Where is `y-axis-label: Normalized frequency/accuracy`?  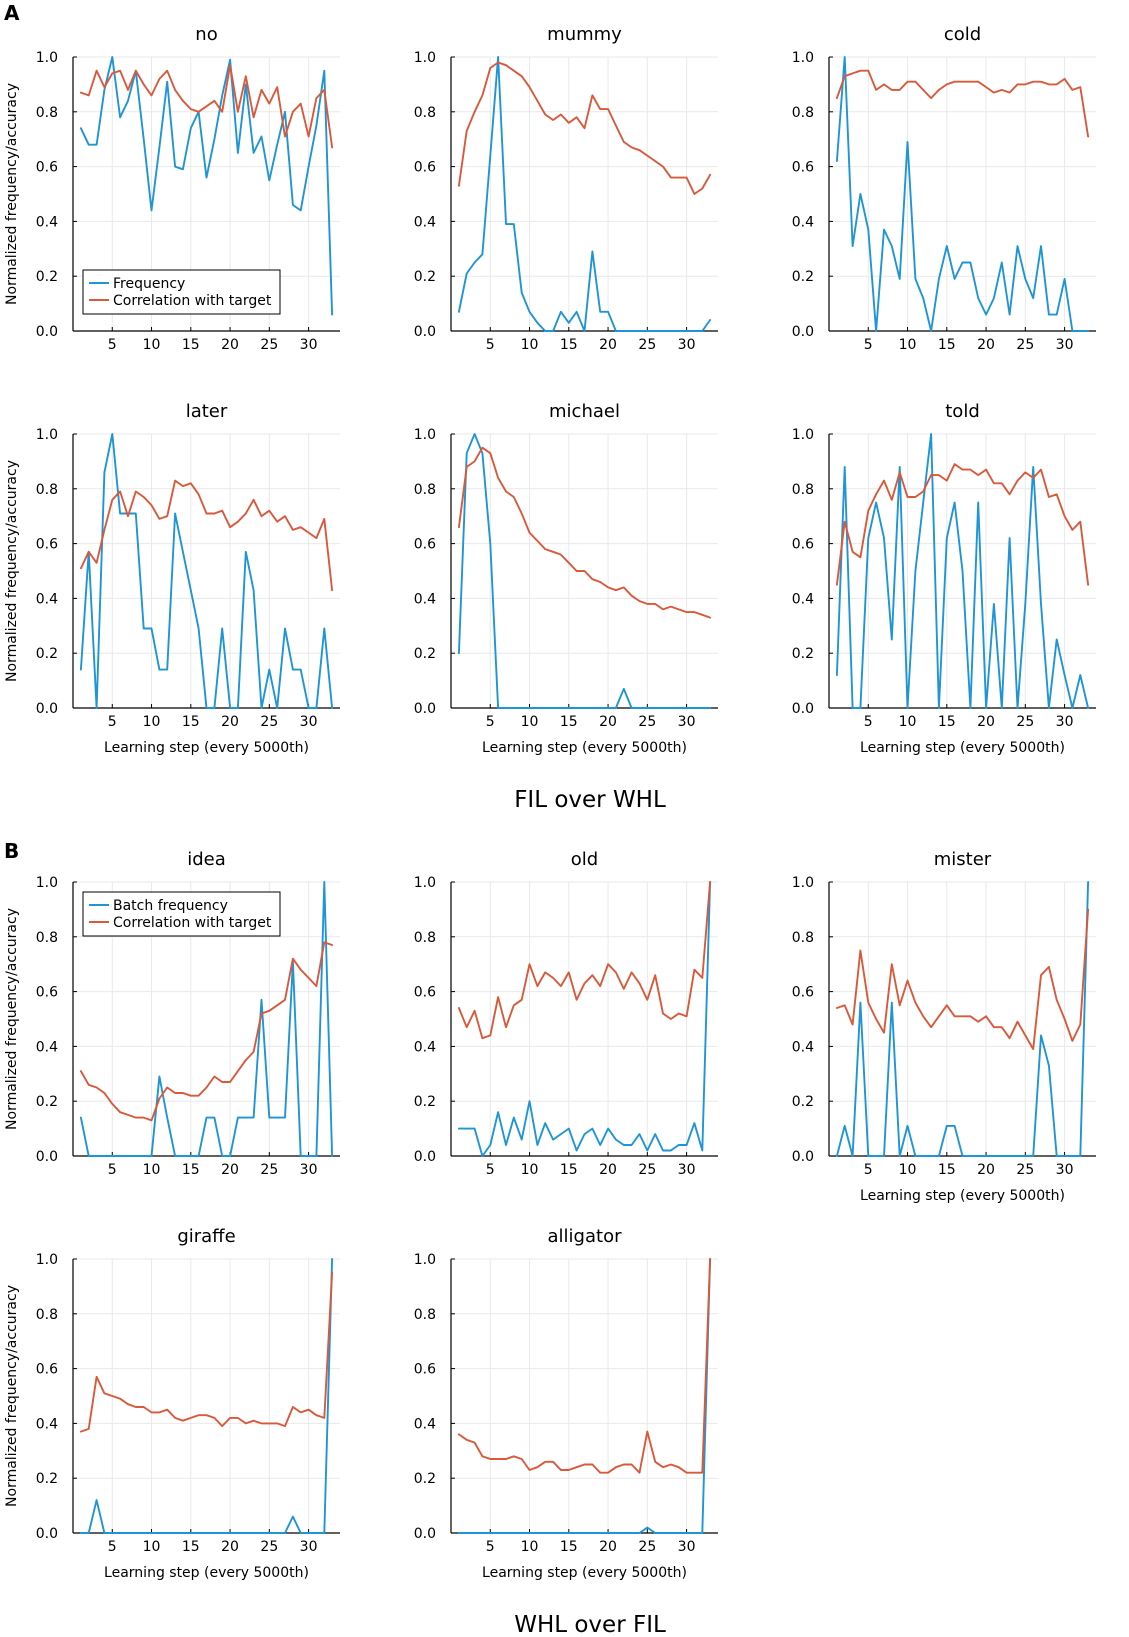 y-axis-label: Normalized frequency/accuracy is located at coordinates (12, 571).